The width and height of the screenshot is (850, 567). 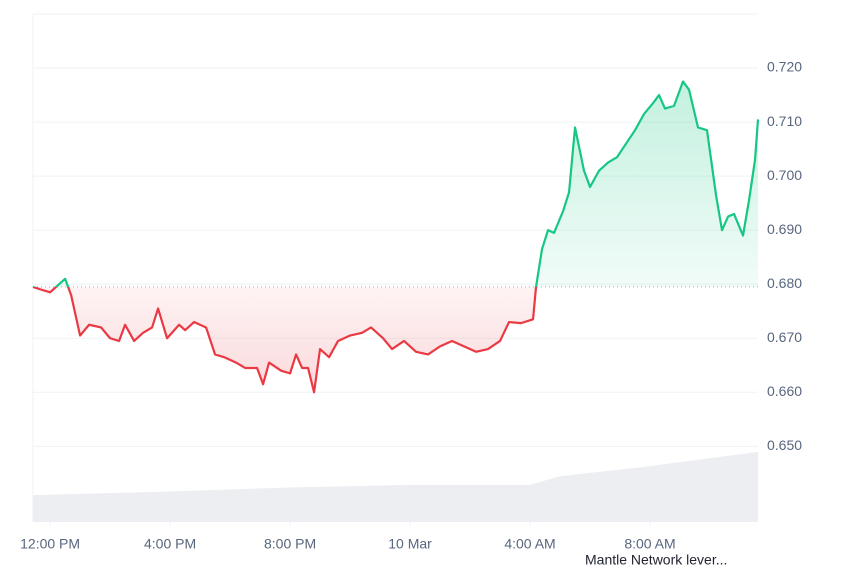 I want to click on x-tick-label: 12:00 PM, so click(x=50, y=544).